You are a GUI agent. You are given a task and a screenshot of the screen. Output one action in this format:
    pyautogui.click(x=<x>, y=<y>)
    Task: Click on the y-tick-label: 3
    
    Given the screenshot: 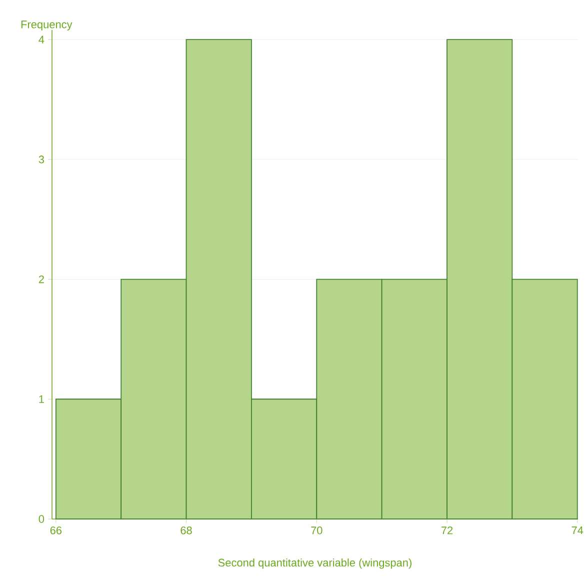 What is the action you would take?
    pyautogui.click(x=41, y=160)
    